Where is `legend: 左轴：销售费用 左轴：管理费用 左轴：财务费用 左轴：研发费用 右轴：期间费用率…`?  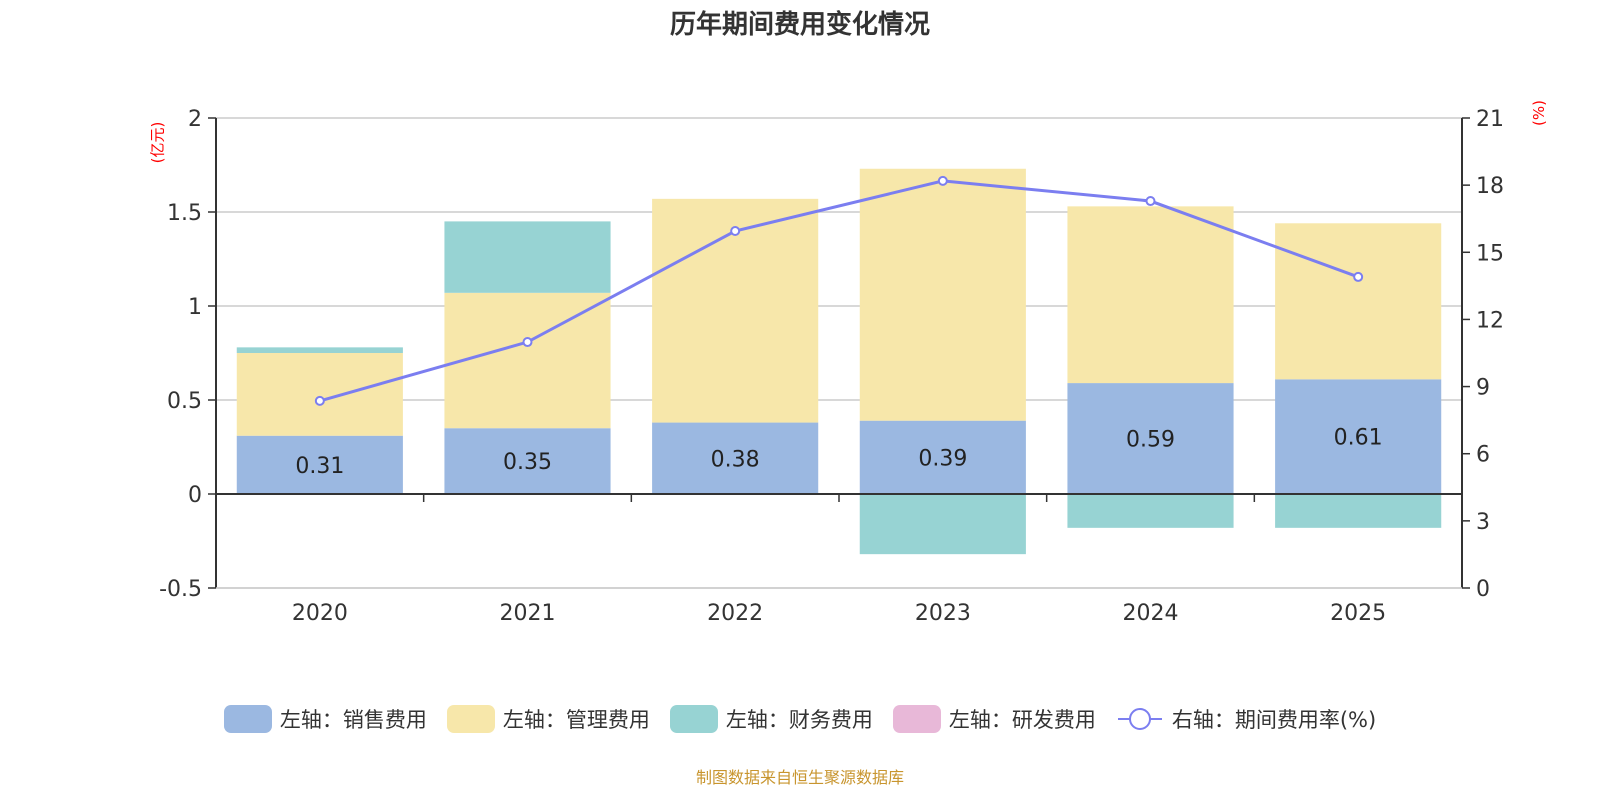
legend: 左轴：销售费用 左轴：管理费用 左轴：财务费用 左轴：研发费用 右轴：期间费用率… is located at coordinates (800, 719).